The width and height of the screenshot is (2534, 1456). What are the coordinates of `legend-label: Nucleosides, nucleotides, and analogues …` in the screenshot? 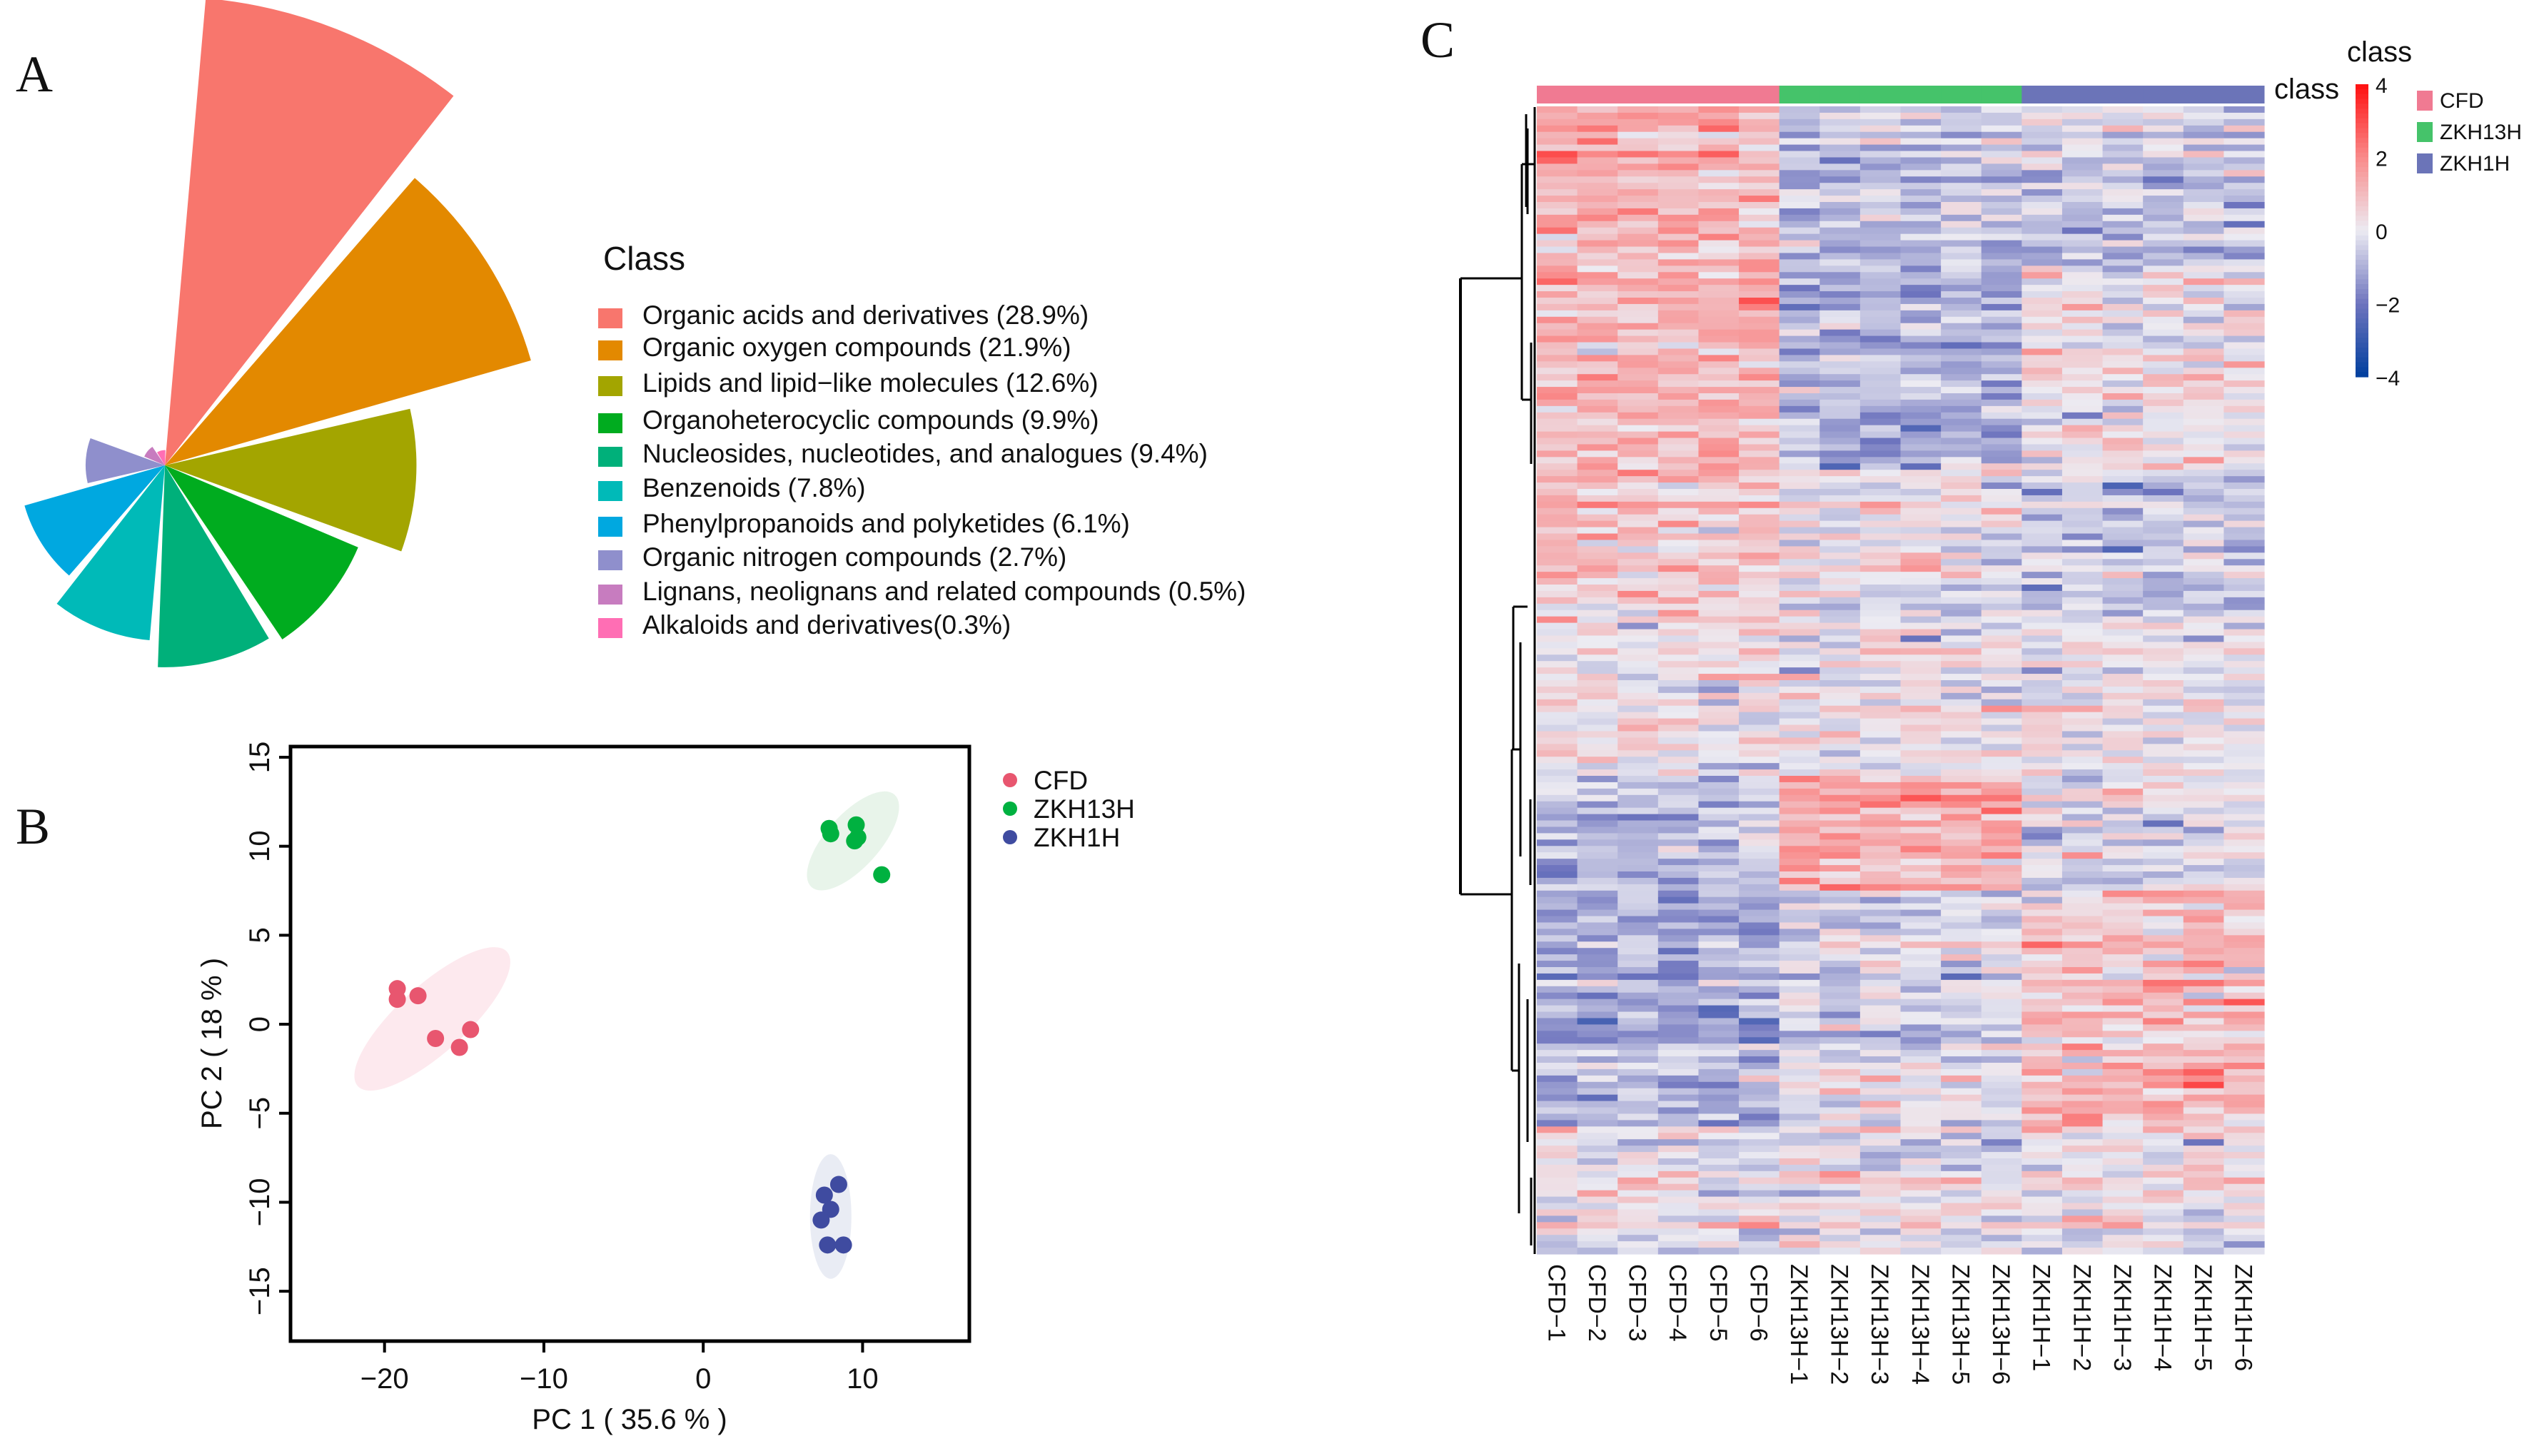 It's located at (925, 453).